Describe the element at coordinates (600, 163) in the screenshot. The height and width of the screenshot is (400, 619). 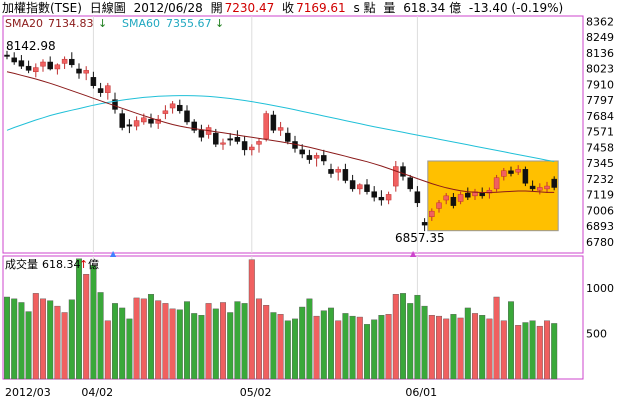
I see `price-tick-label: 7345` at that location.